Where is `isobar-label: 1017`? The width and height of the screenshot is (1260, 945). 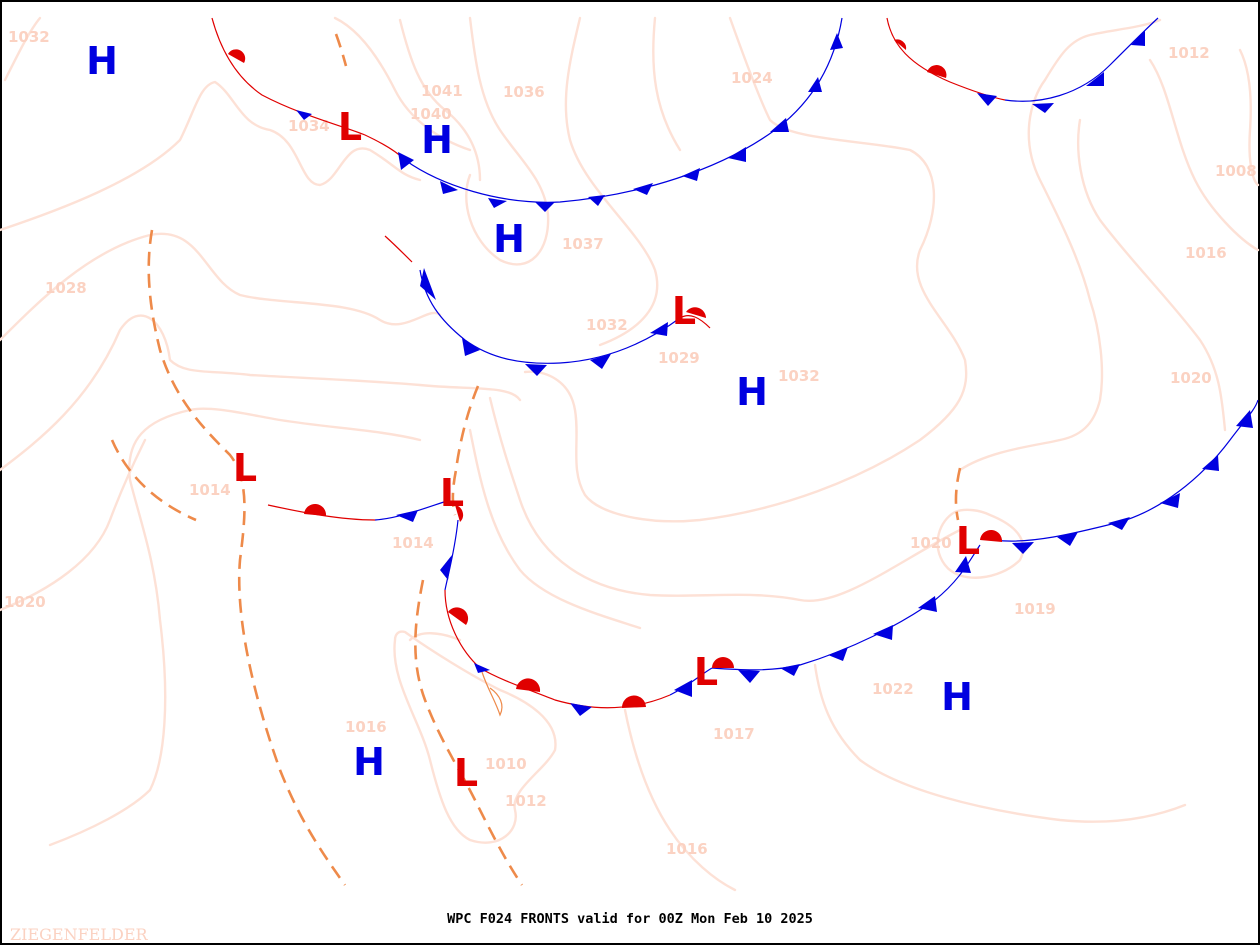 isobar-label: 1017 is located at coordinates (734, 734).